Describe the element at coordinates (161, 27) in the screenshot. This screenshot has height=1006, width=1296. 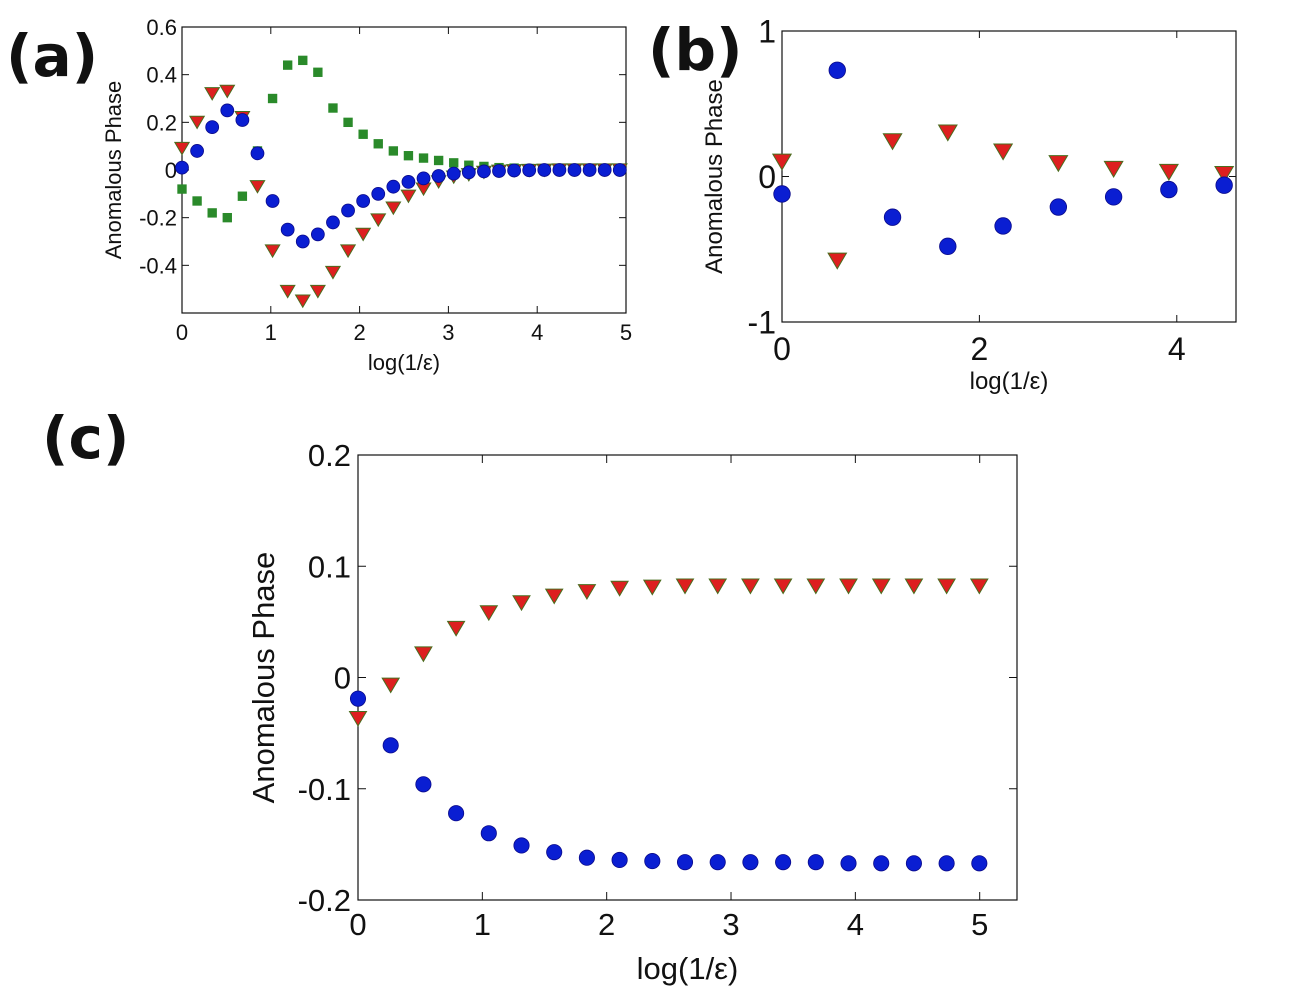
I see `y-tick-label: 0.6` at that location.